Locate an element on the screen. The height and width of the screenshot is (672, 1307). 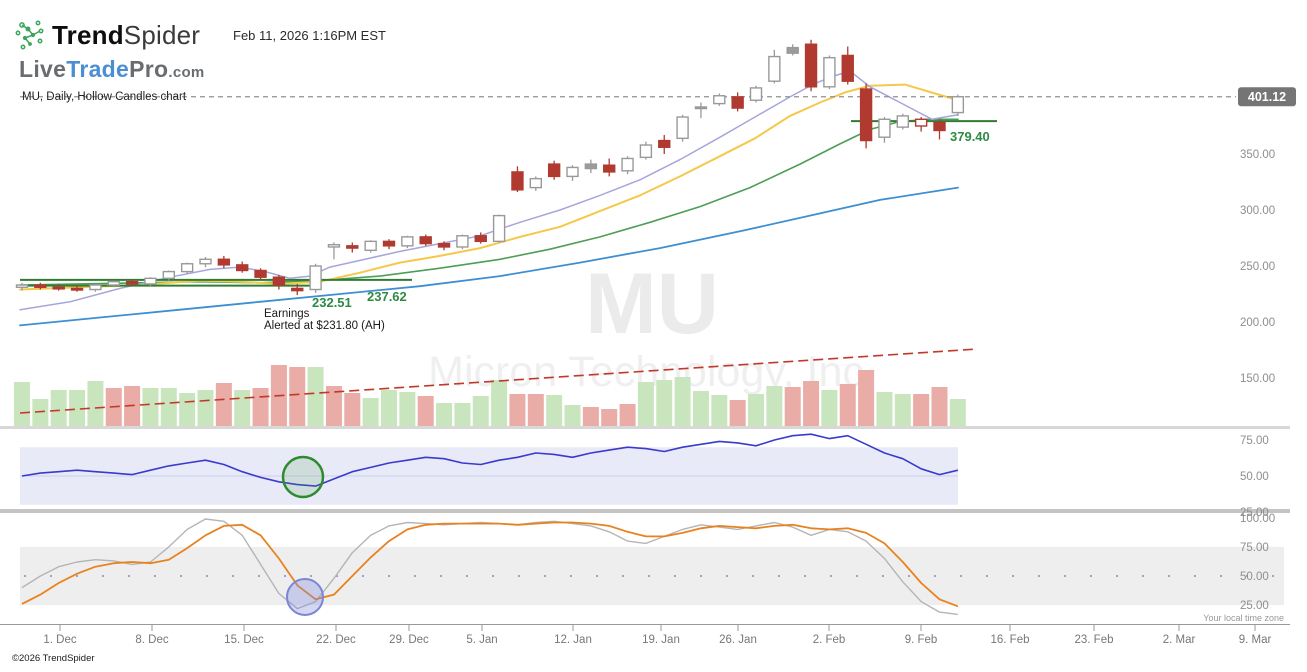
level-label-232.51: 232.51 is located at coordinates (332, 302).